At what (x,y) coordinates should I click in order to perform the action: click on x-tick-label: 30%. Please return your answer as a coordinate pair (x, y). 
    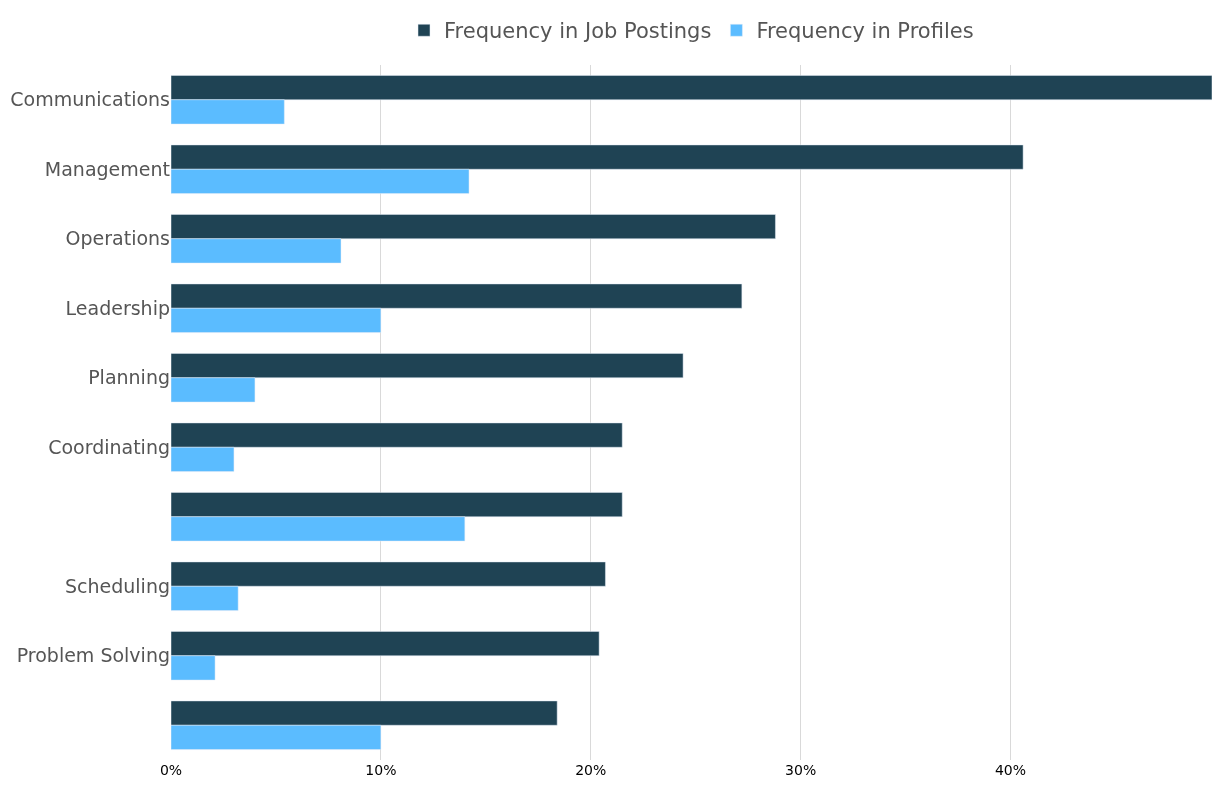
    Looking at the image, I should click on (801, 770).